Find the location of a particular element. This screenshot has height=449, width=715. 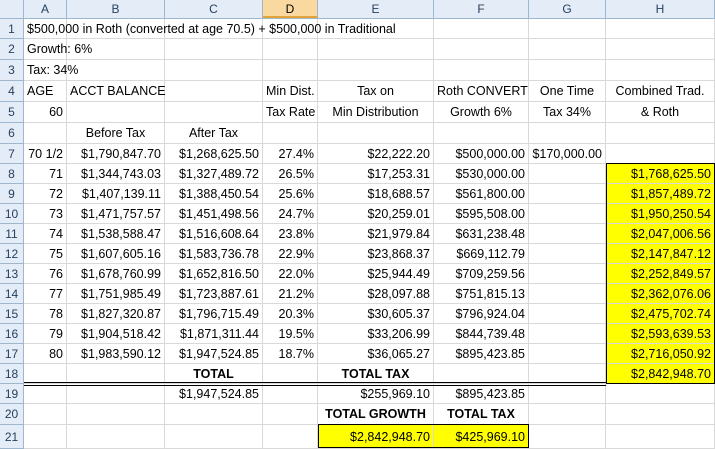

before-tax-cell: $1,407,139.11 is located at coordinates (116, 194).